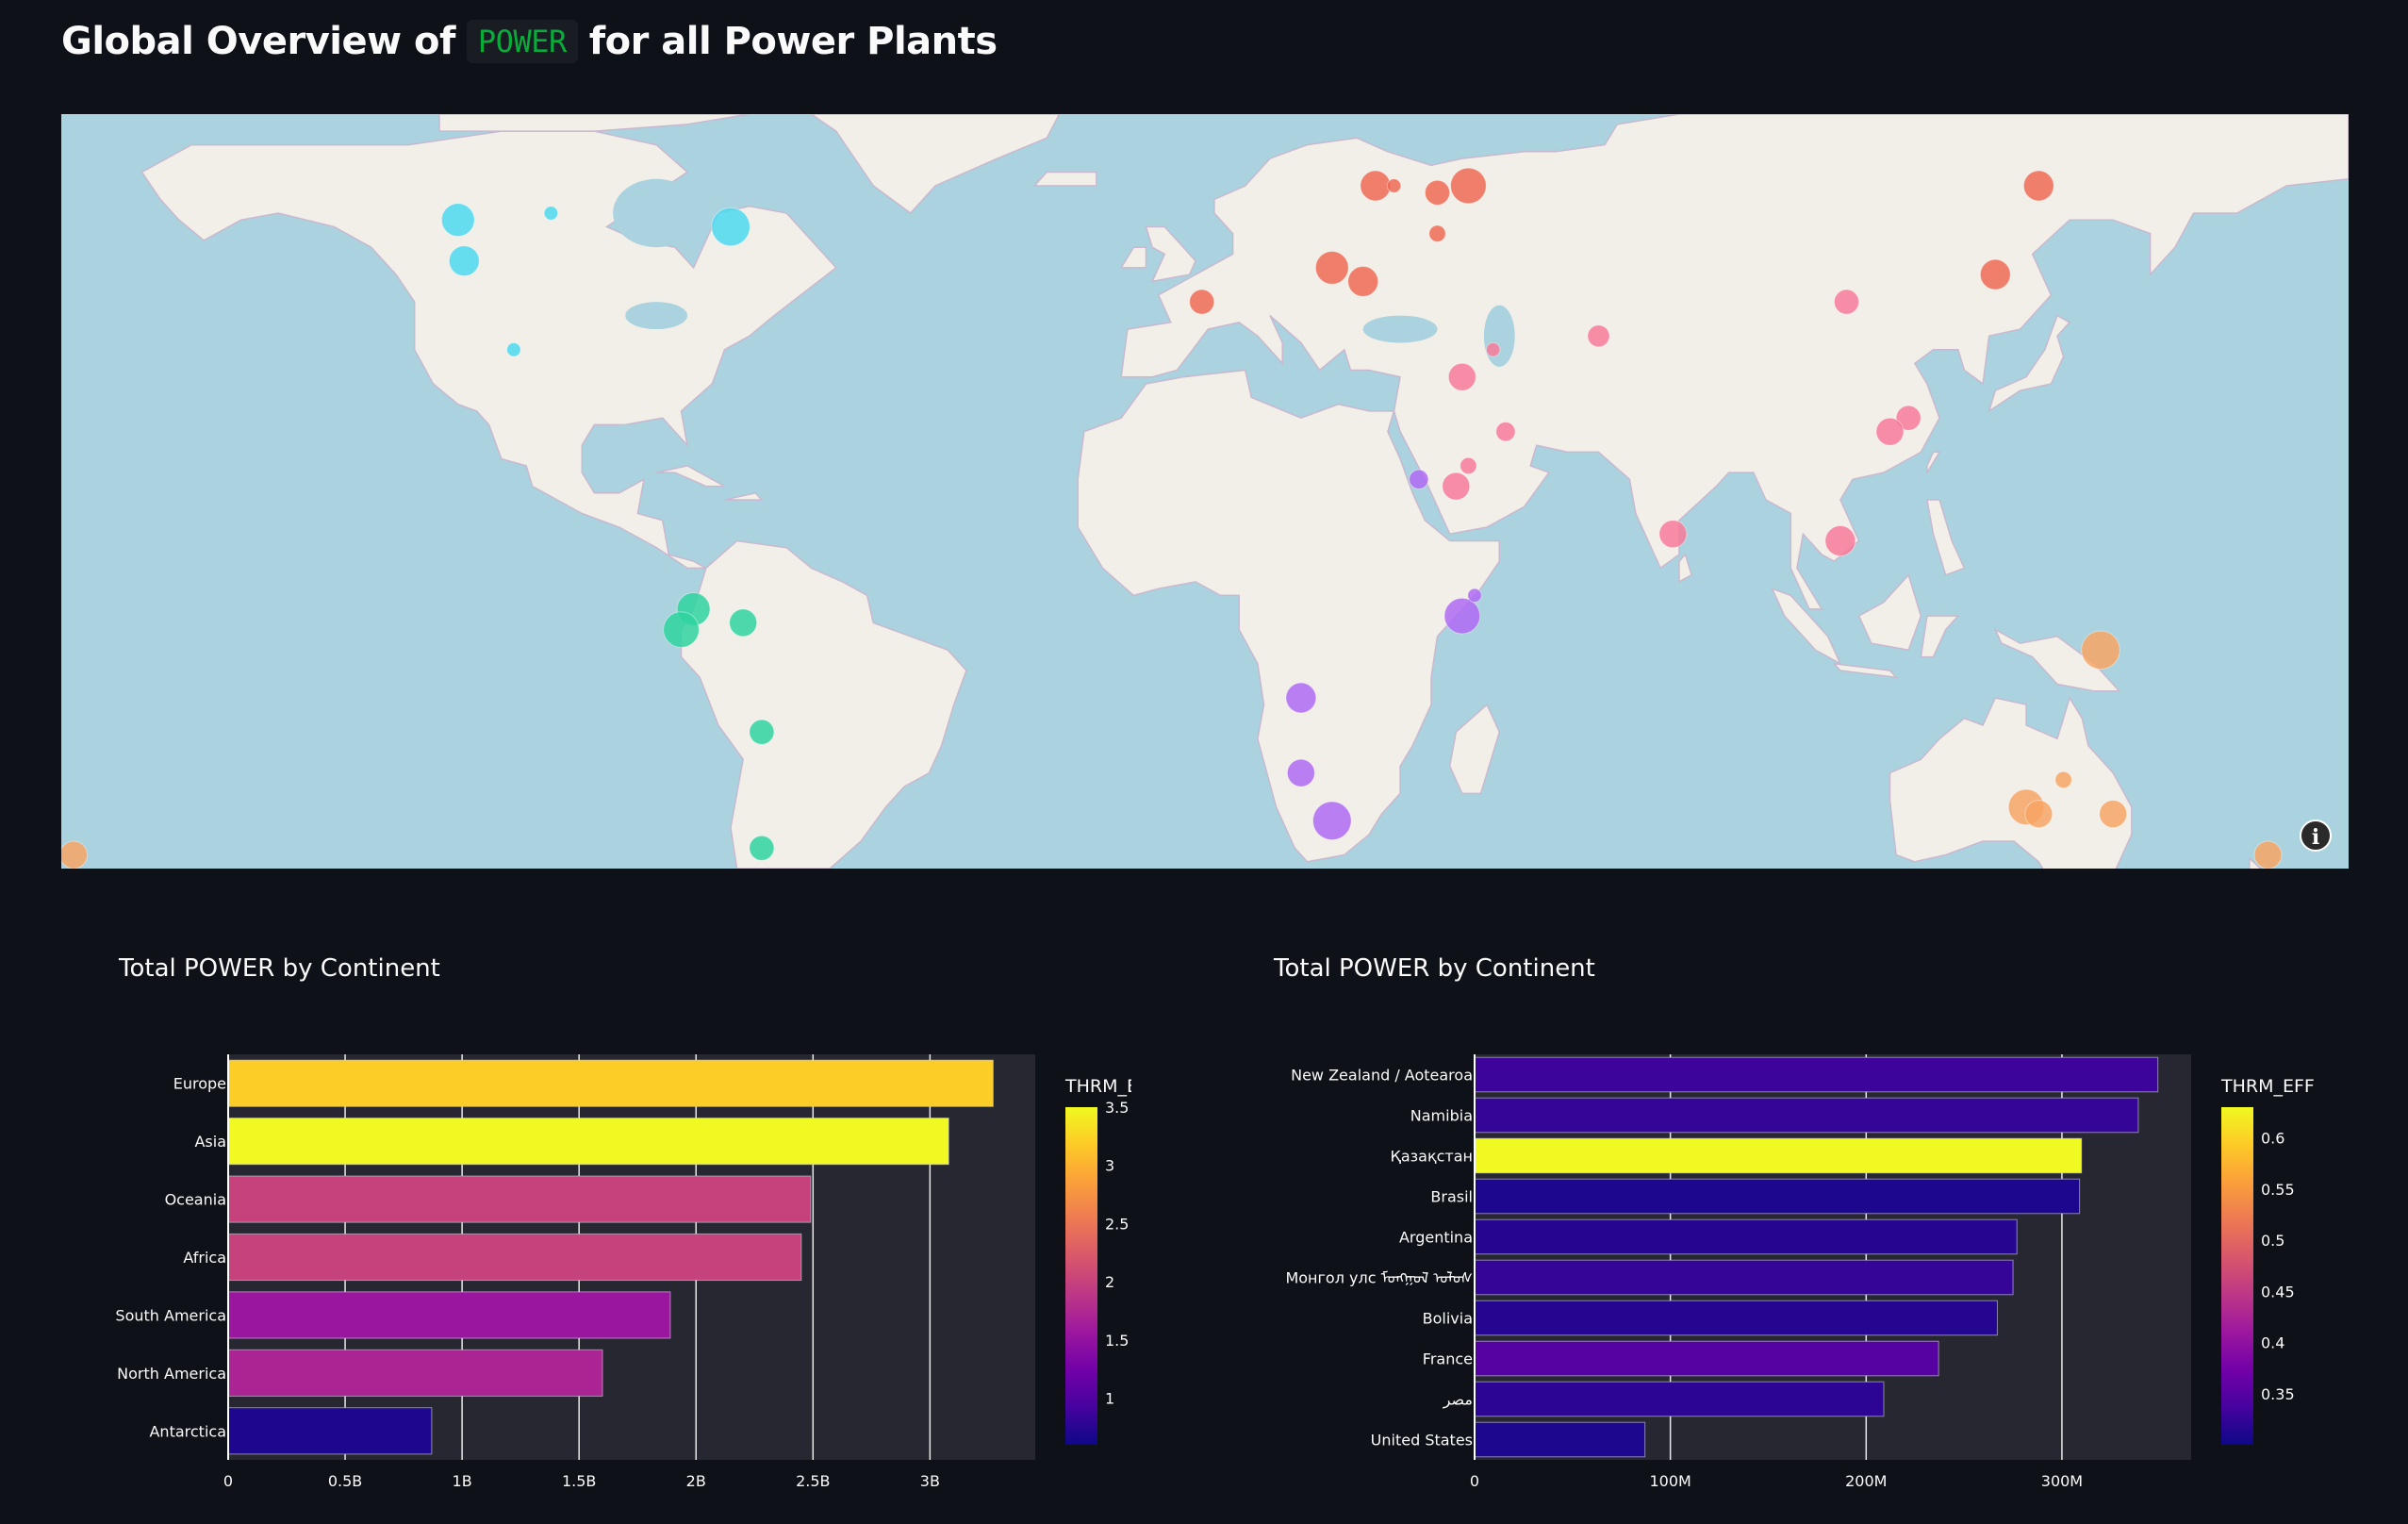 The image size is (2408, 1524). What do you see at coordinates (793, 41) in the screenshot?
I see `page-title-suffix: for all Power Plants` at bounding box center [793, 41].